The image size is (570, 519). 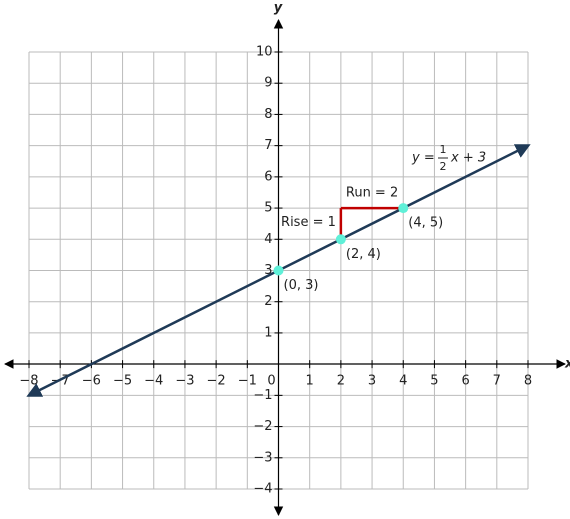 What do you see at coordinates (268, 145) in the screenshot?
I see `y-tick-label: 7` at bounding box center [268, 145].